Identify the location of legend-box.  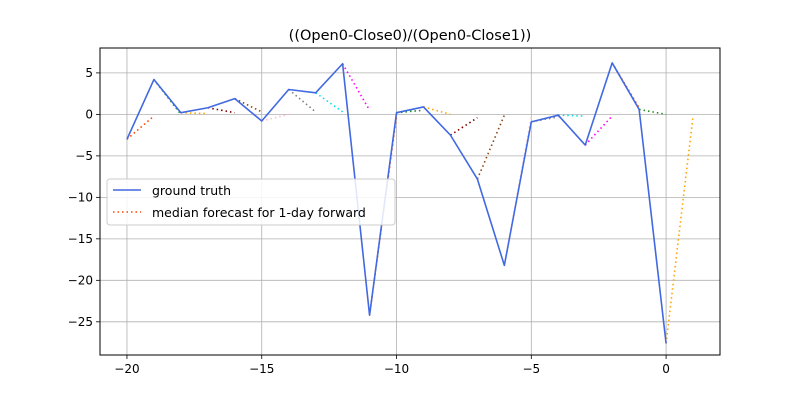
(251, 202).